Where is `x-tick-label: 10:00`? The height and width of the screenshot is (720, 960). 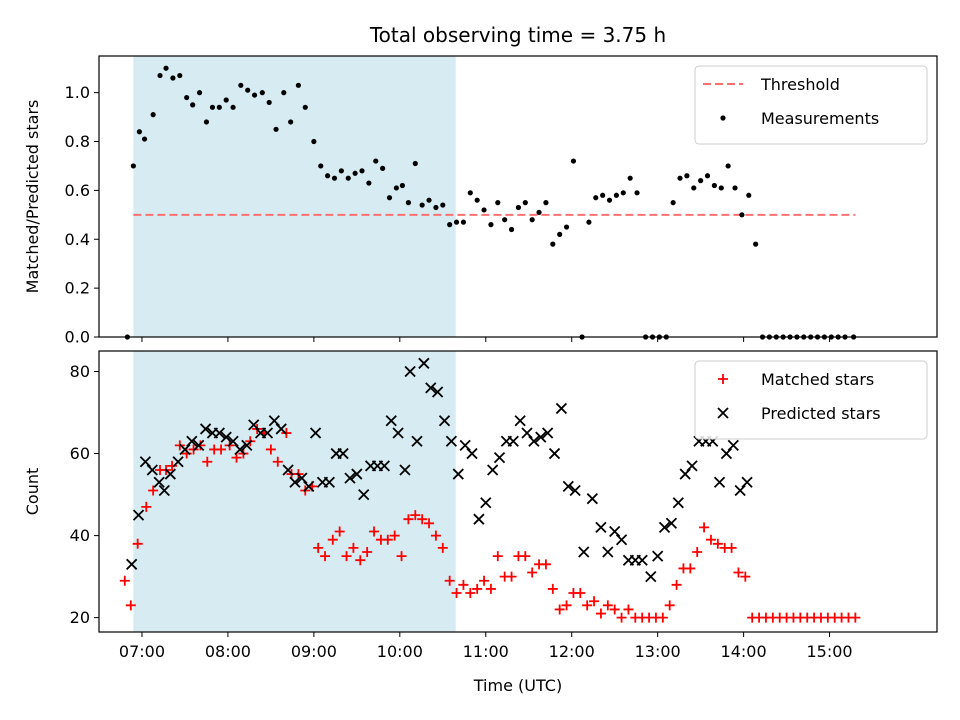 x-tick-label: 10:00 is located at coordinates (400, 651).